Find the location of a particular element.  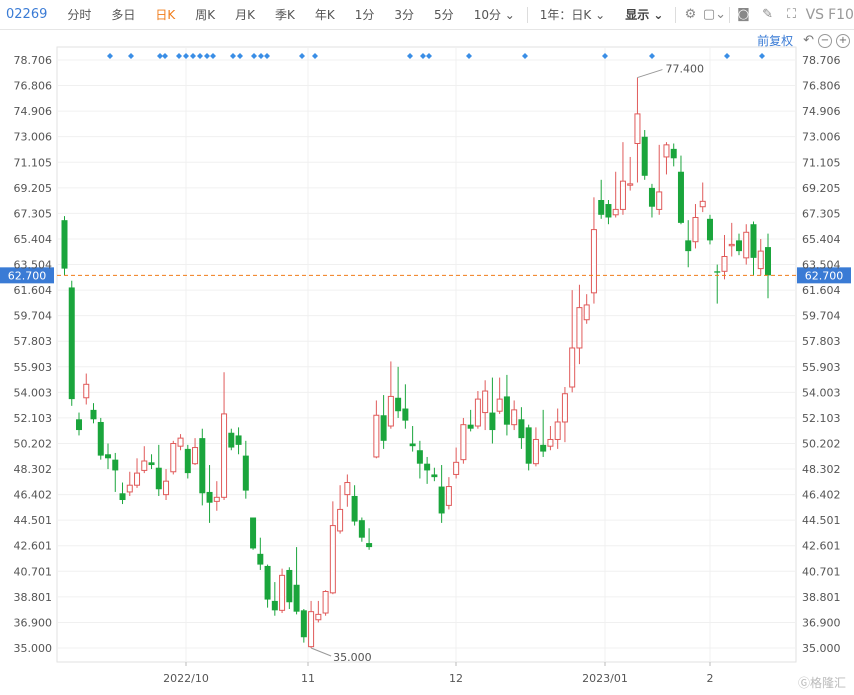

tab-niank: 年K is located at coordinates (324, 15).